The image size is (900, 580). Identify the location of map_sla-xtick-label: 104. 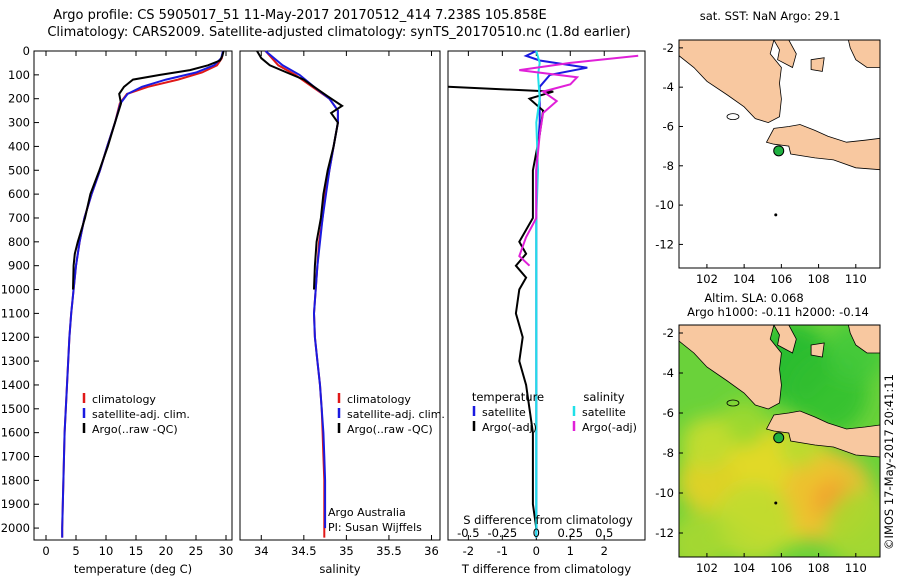
(744, 568).